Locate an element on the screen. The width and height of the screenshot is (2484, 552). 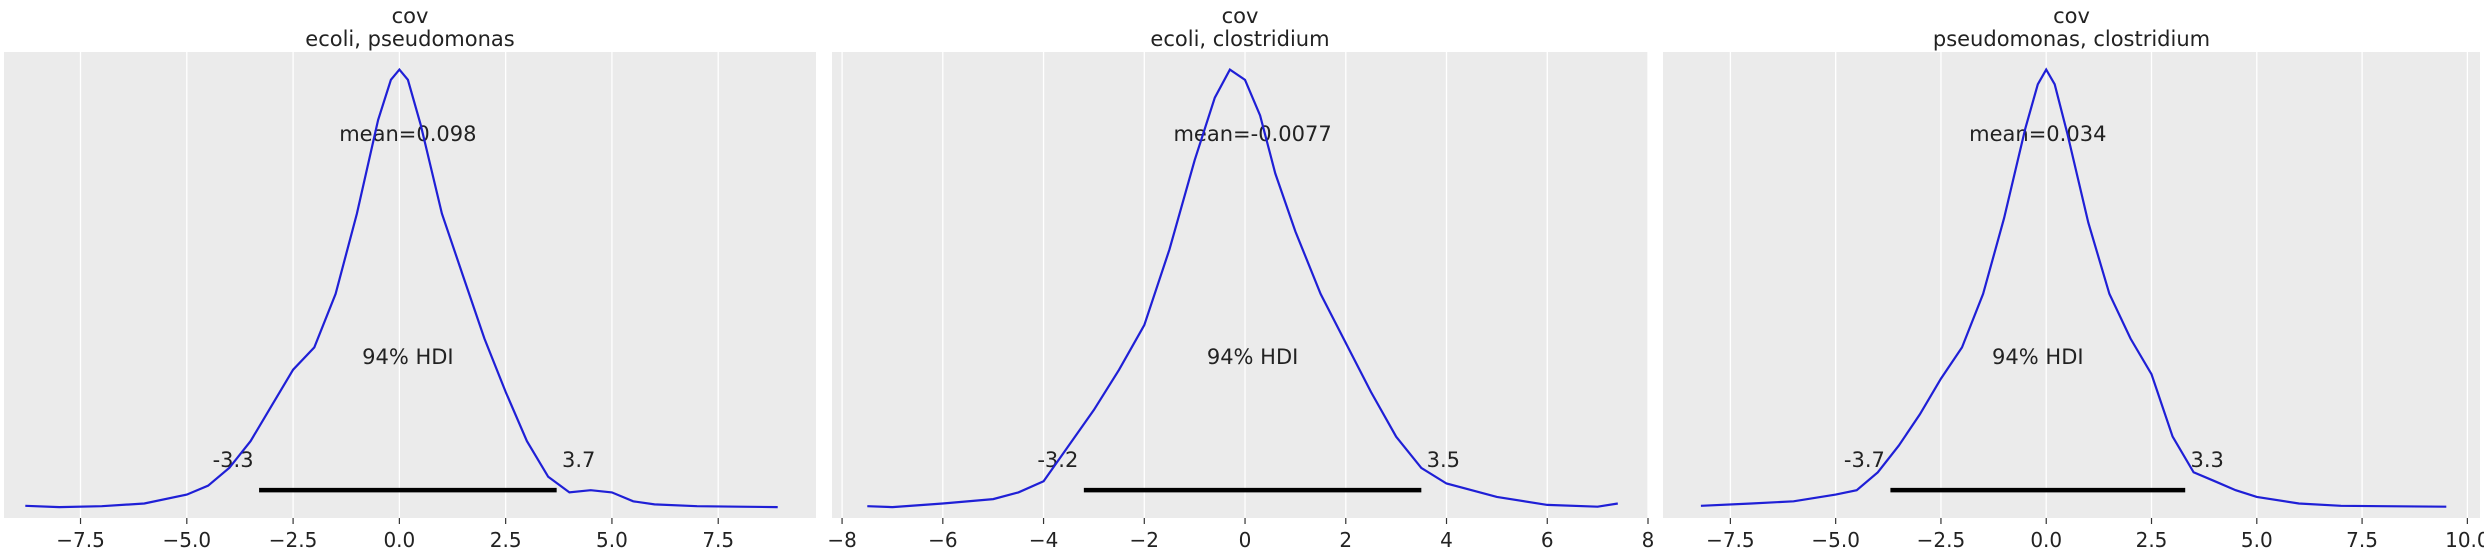
plot-subtitle: pseudomonas, clostridium is located at coordinates (2071, 39).